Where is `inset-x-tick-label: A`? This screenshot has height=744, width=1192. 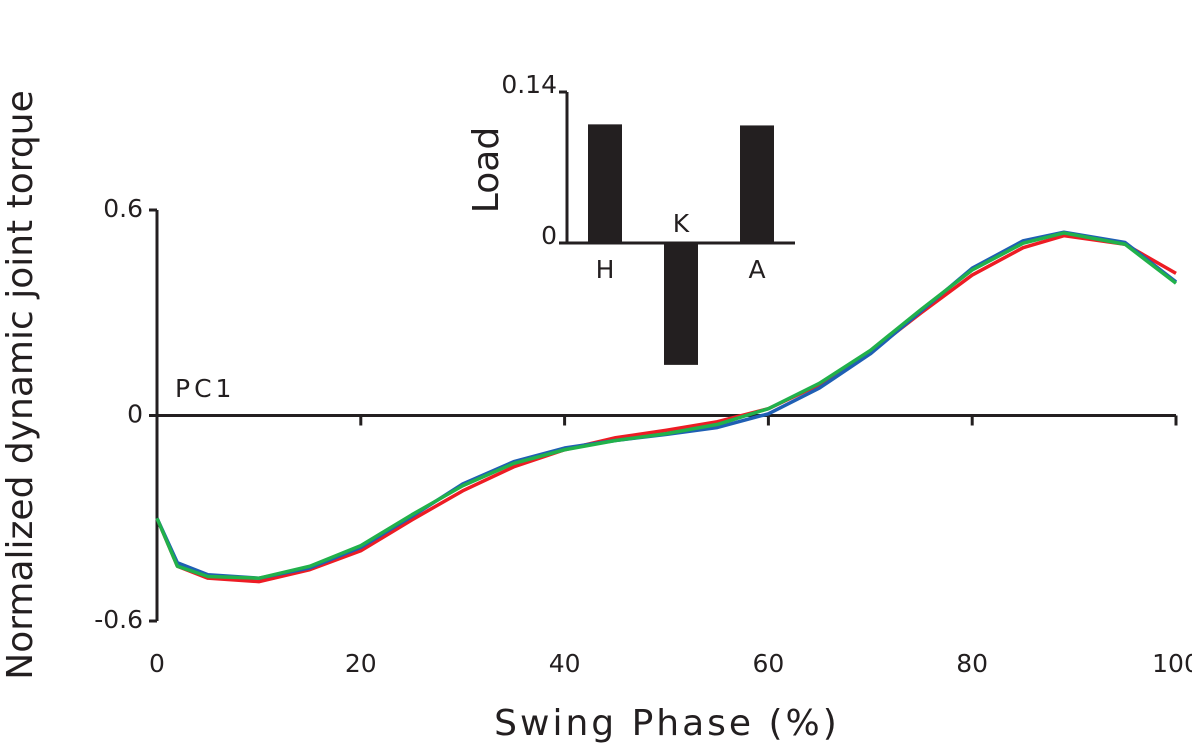 inset-x-tick-label: A is located at coordinates (756, 269).